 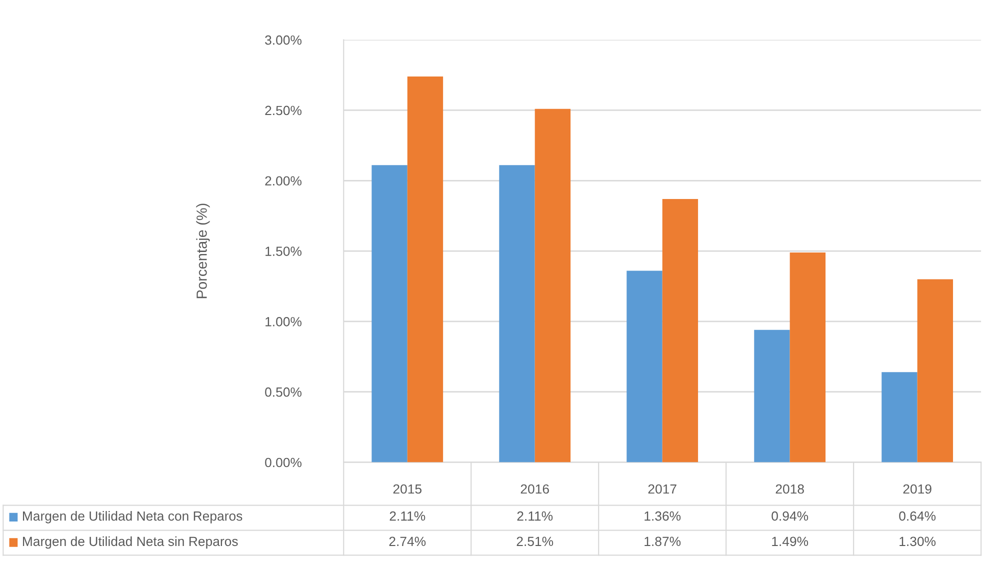 I want to click on x-tick-label: 2019, so click(x=917, y=489).